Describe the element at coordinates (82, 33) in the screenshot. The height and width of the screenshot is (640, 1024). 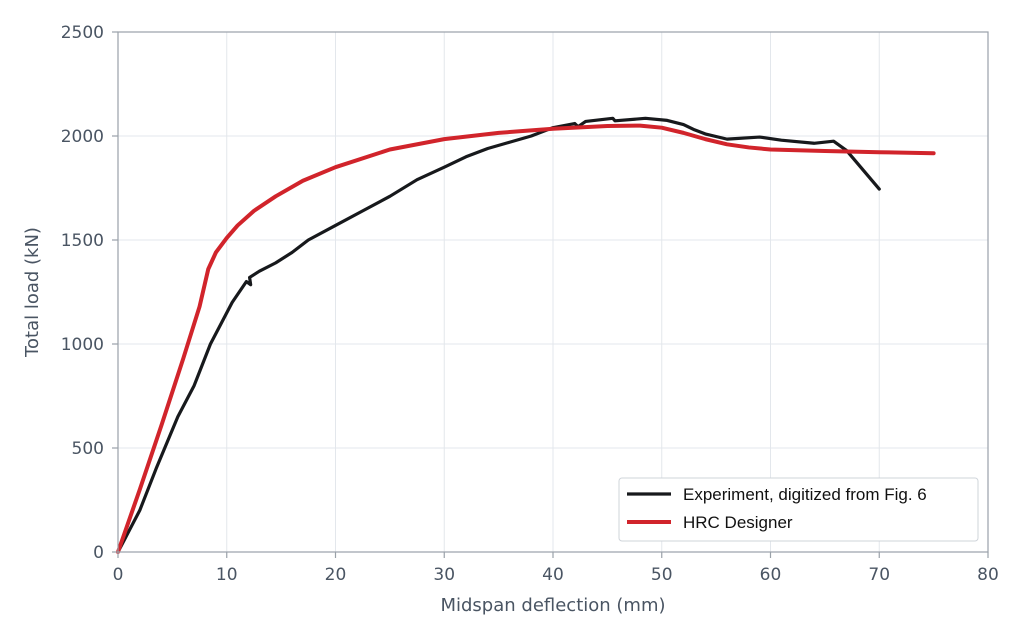
I see `y-tick-label: 2500` at that location.